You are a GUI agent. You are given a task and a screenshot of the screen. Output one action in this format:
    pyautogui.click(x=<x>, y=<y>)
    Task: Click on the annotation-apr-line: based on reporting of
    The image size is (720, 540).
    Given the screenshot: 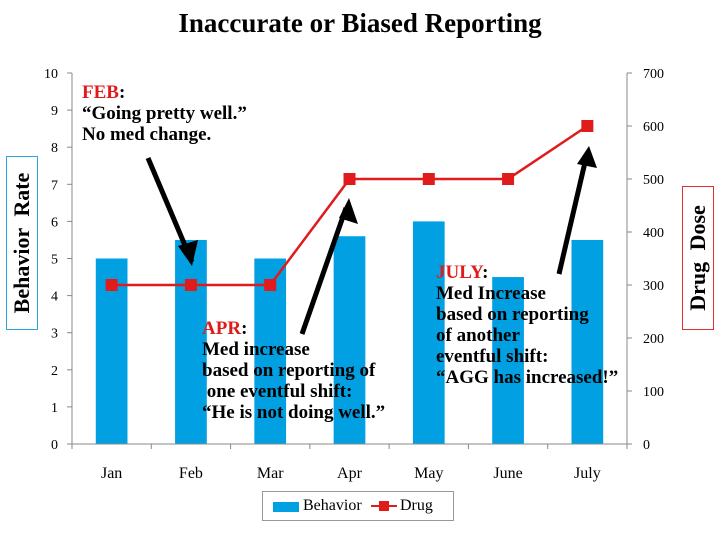 What is the action you would take?
    pyautogui.click(x=289, y=370)
    